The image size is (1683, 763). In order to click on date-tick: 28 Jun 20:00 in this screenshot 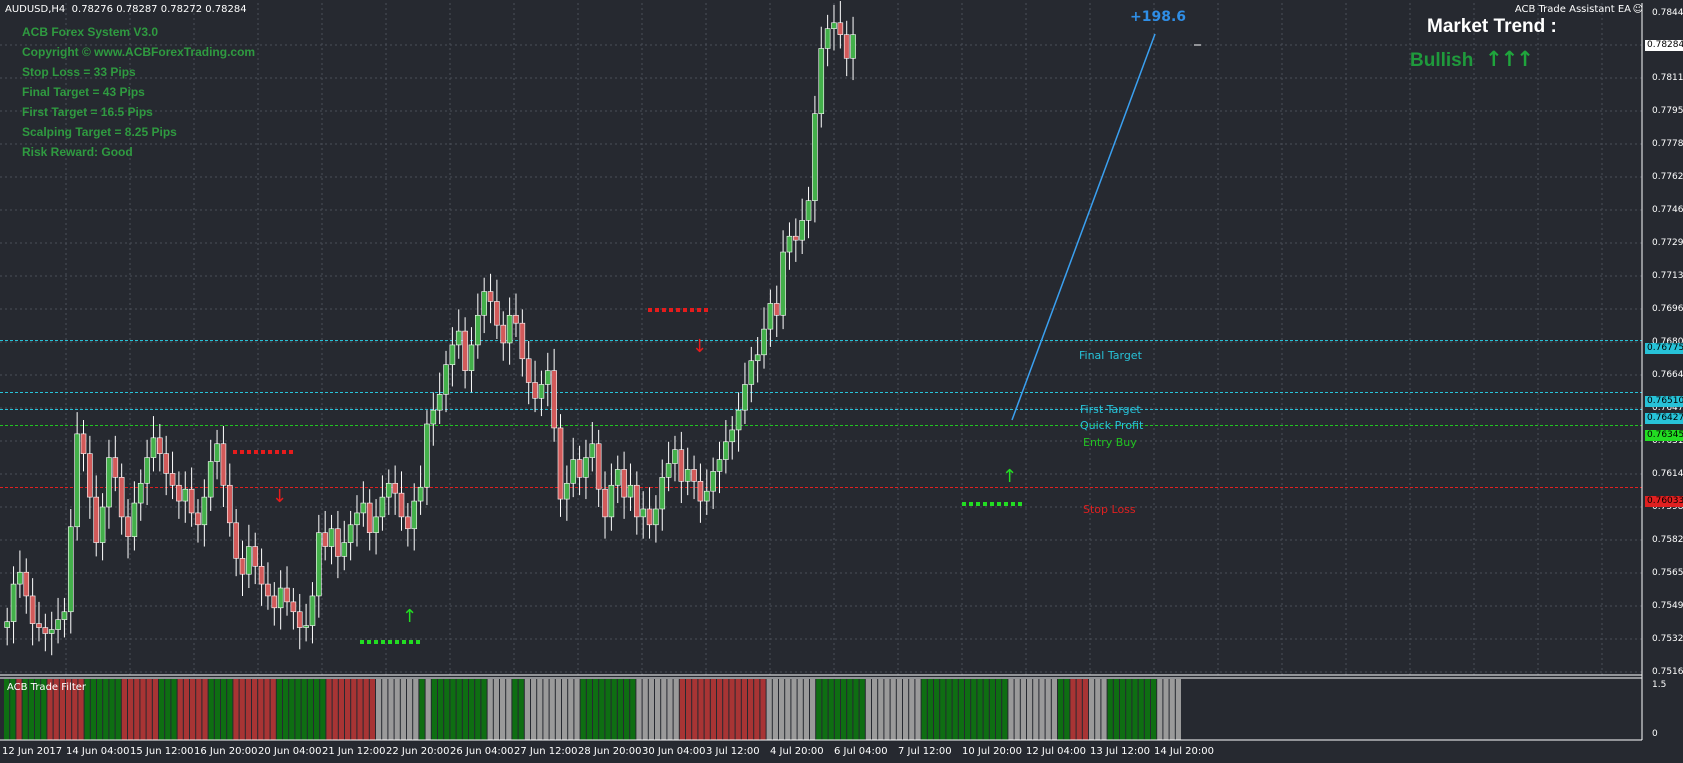, I will do `click(610, 751)`.